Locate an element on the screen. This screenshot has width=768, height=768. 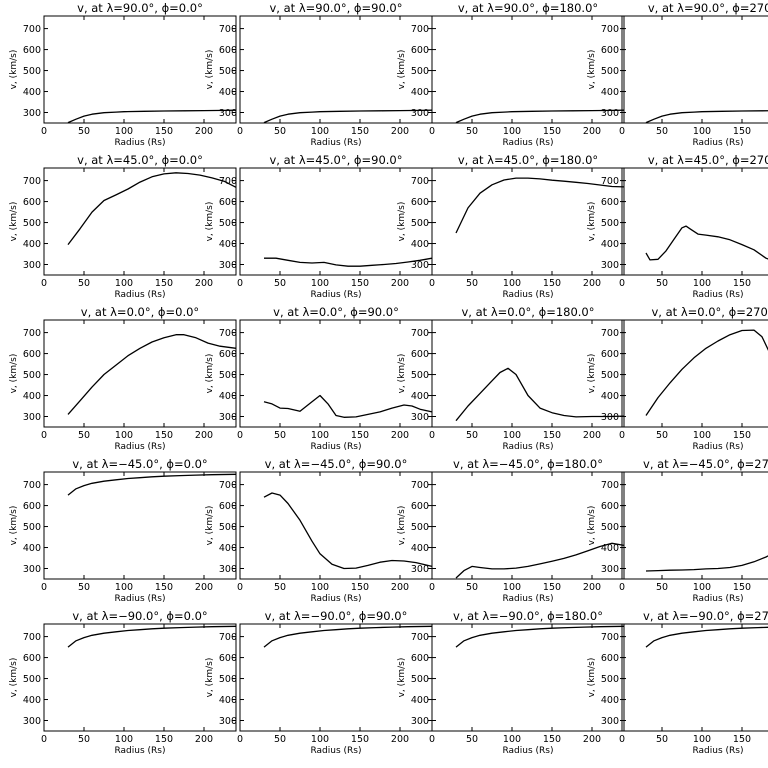
chart-title: v, at λ=45.0°, ϕ=270.0° is located at coordinates (708, 160).